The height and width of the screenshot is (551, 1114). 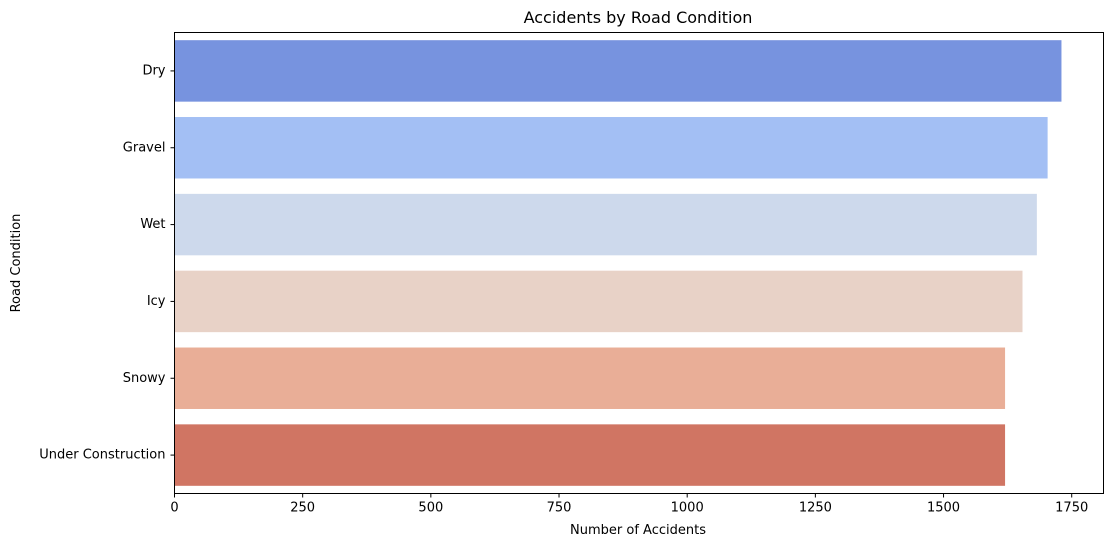 I want to click on y-axis-ticks: Dry Gravel Wet Icy Snowy Under Construction, so click(x=107, y=263).